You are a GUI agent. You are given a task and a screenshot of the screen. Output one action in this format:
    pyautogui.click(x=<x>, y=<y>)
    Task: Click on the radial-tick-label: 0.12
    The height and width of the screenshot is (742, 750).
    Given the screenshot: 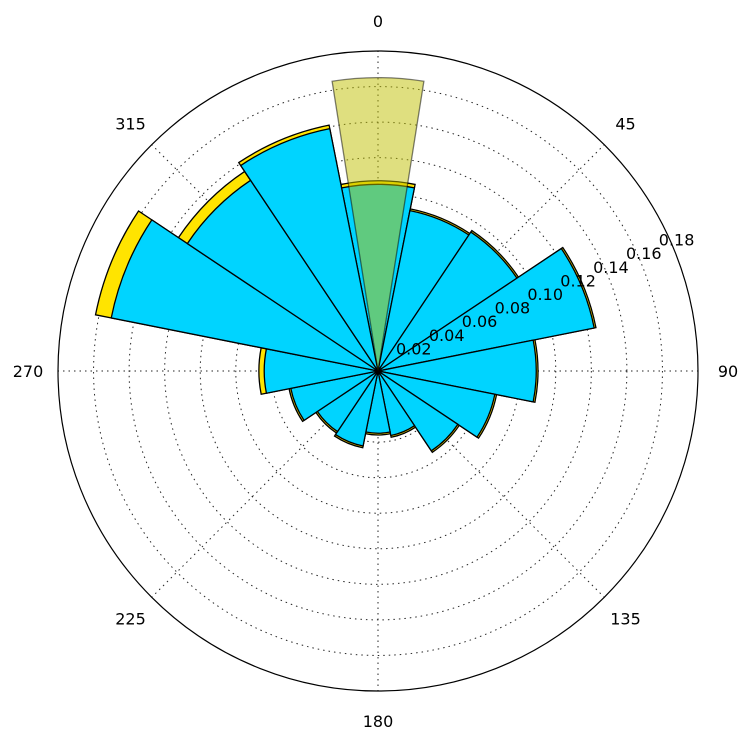 What is the action you would take?
    pyautogui.click(x=578, y=280)
    